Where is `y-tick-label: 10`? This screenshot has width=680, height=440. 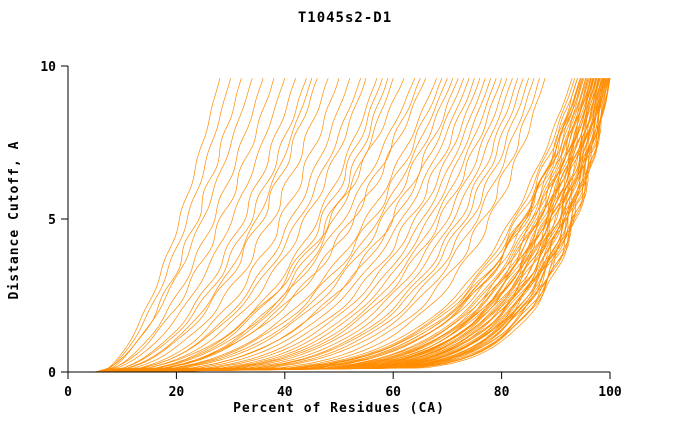
y-tick-label: 10 is located at coordinates (48, 67).